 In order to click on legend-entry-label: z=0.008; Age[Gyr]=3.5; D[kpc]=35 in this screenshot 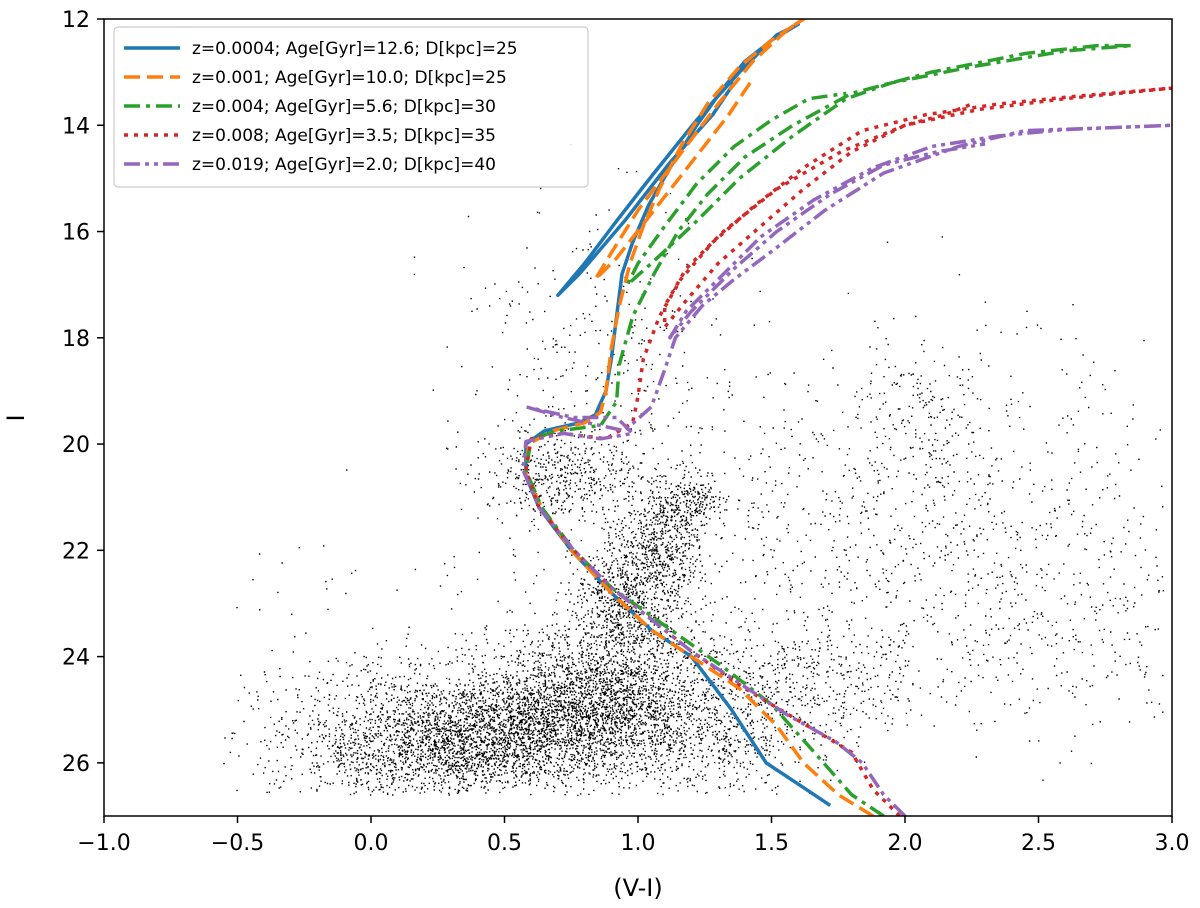, I will do `click(344, 136)`.